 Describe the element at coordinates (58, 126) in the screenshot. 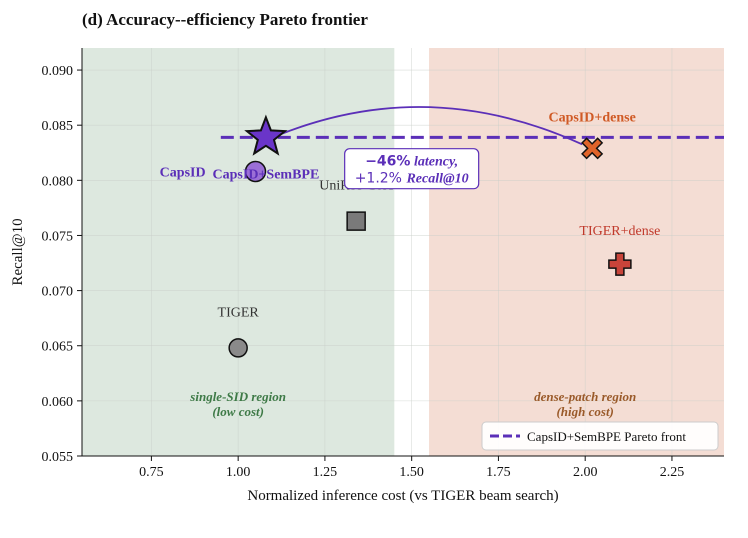

I see `y-tick-label-6: 0.085` at that location.